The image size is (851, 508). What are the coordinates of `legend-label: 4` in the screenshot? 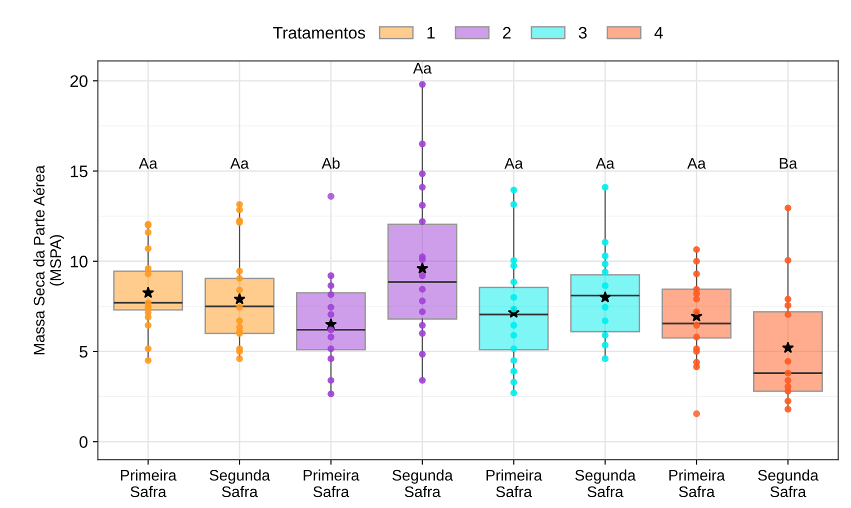 It's located at (658, 33).